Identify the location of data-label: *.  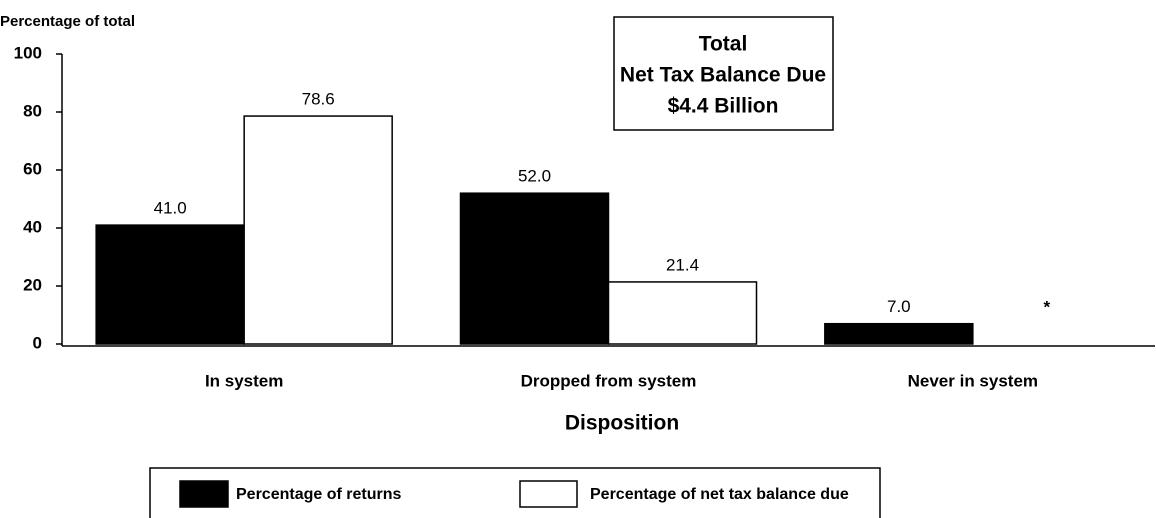
(1047, 306).